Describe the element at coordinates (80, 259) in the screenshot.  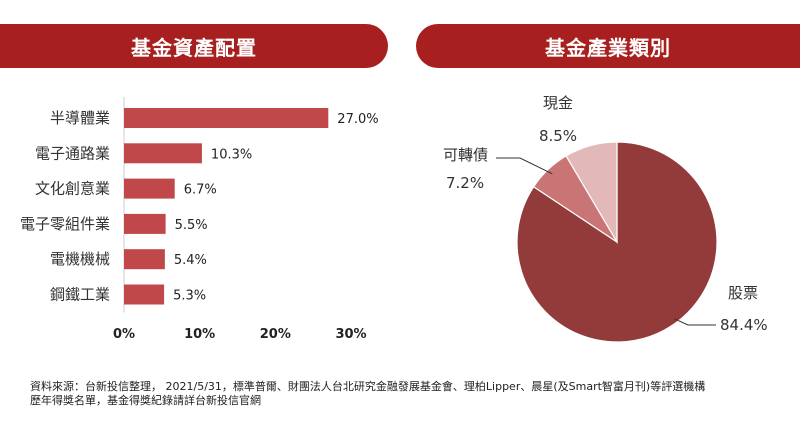
I see `category-label: 電機機械` at that location.